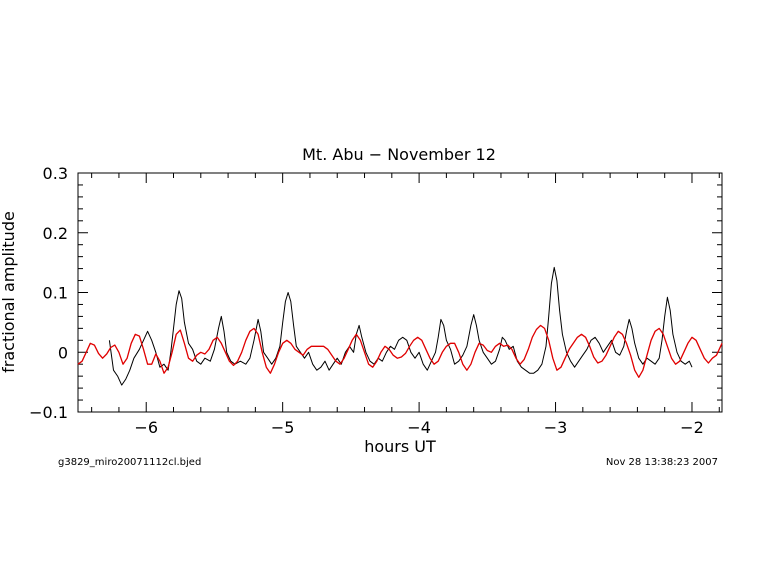 The image size is (768, 574). Describe the element at coordinates (55, 173) in the screenshot. I see `y-tick-label: 0.3` at that location.